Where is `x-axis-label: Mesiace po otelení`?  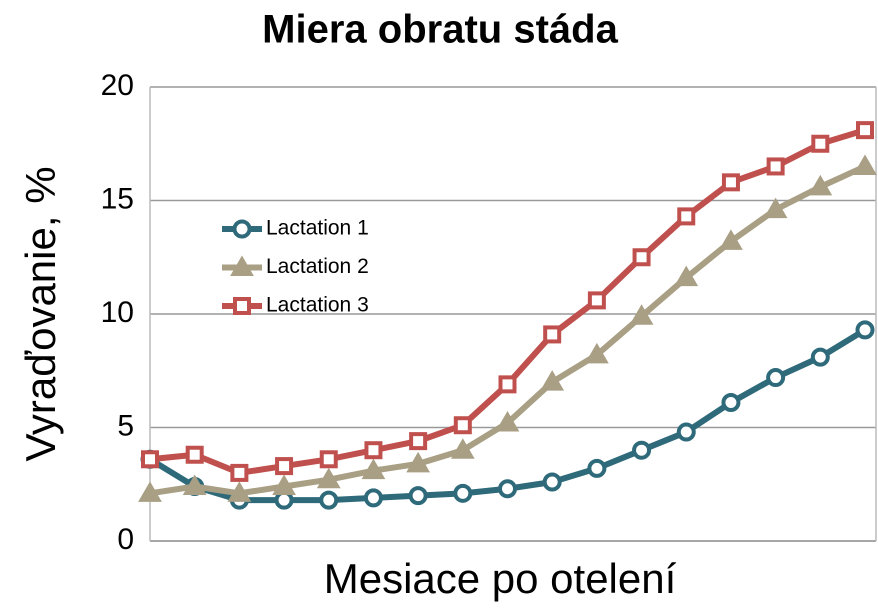 x-axis-label: Mesiace po otelení is located at coordinates (500, 578).